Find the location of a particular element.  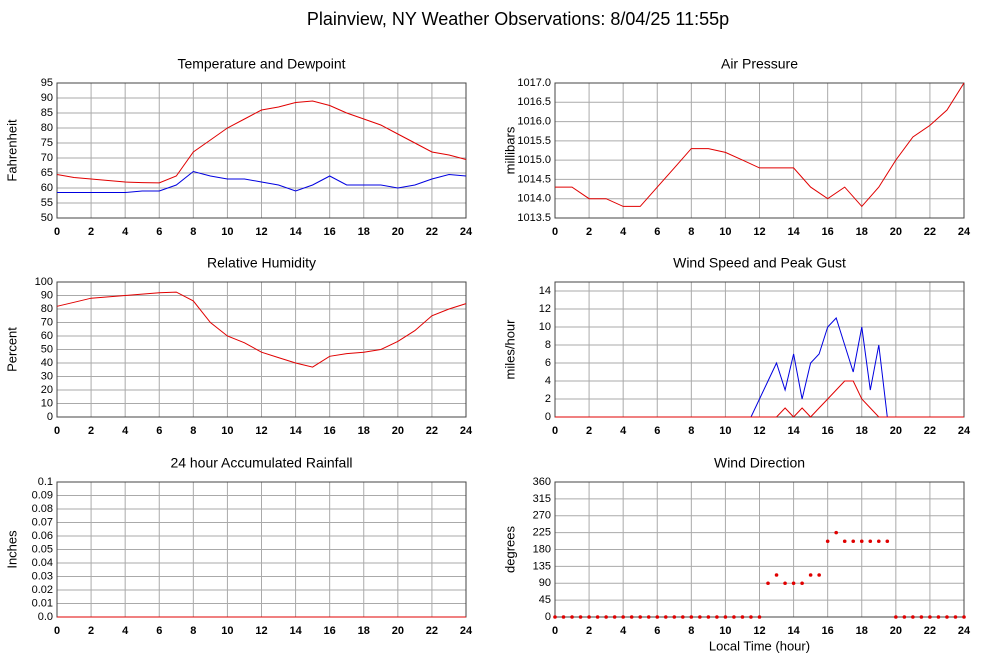

y-tick-label: 135 is located at coordinates (542, 566).